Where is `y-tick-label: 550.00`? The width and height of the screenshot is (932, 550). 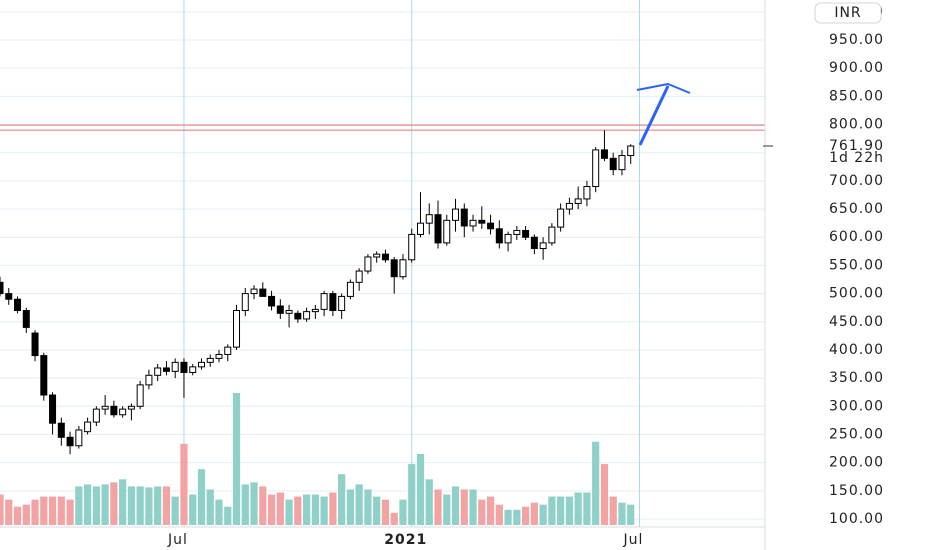 y-tick-label: 550.00 is located at coordinates (856, 265).